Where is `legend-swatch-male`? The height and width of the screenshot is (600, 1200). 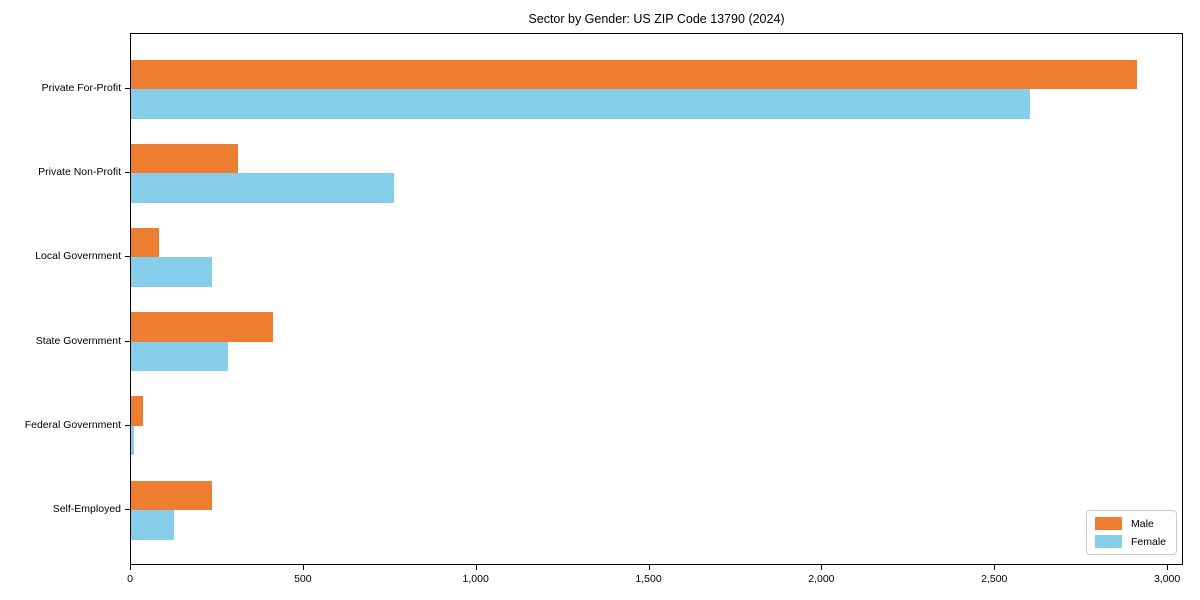 legend-swatch-male is located at coordinates (1108, 523).